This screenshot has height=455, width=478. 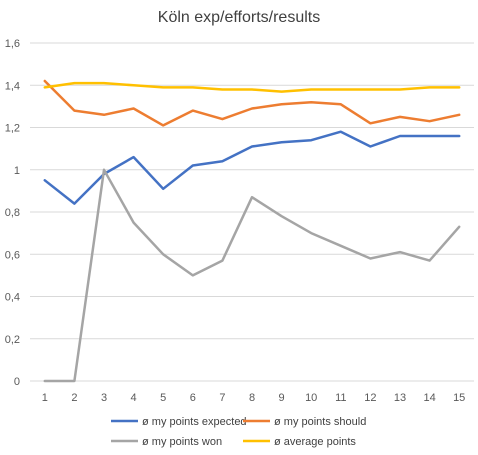 I want to click on legend-label: ø my points won, so click(x=182, y=442).